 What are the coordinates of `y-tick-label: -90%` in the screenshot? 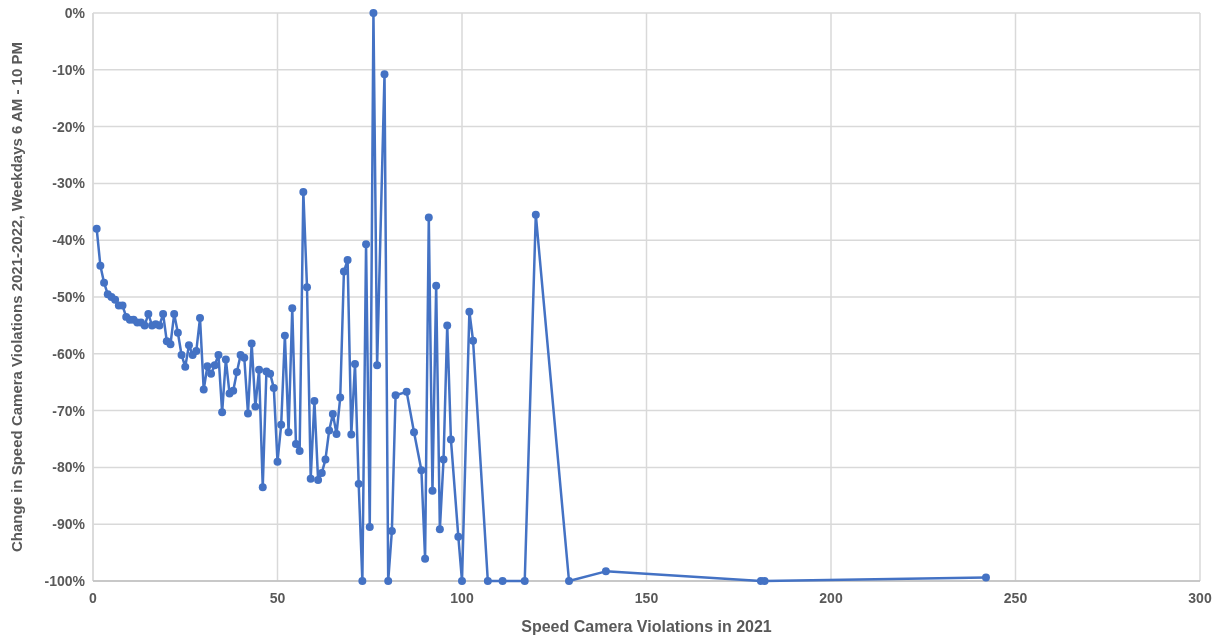 It's located at (69, 524).